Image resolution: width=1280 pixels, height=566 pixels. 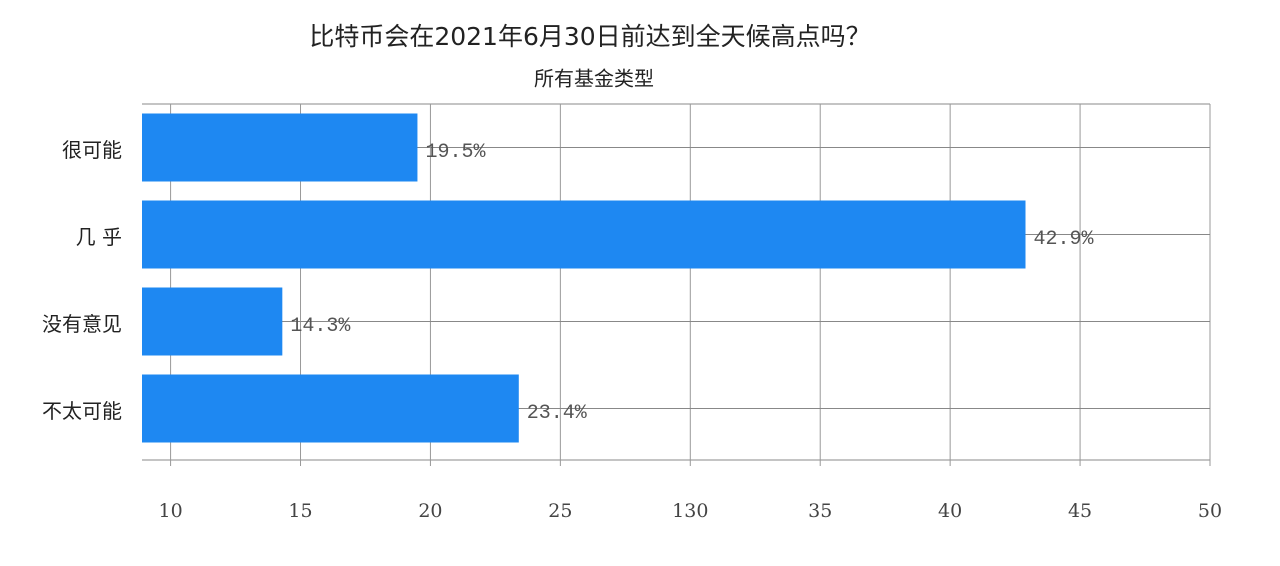 What do you see at coordinates (1080, 511) in the screenshot?
I see `x-tick-label: 45` at bounding box center [1080, 511].